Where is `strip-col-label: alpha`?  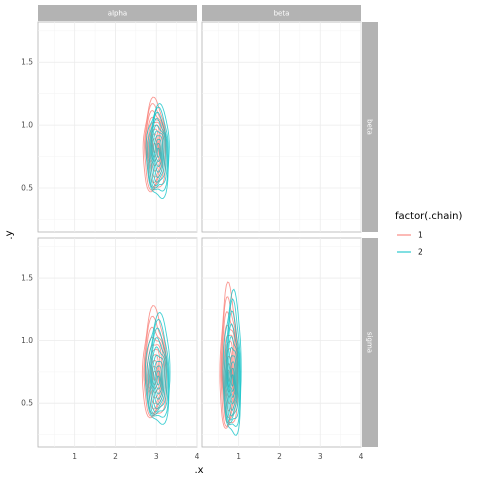 strip-col-label: alpha is located at coordinates (117, 14).